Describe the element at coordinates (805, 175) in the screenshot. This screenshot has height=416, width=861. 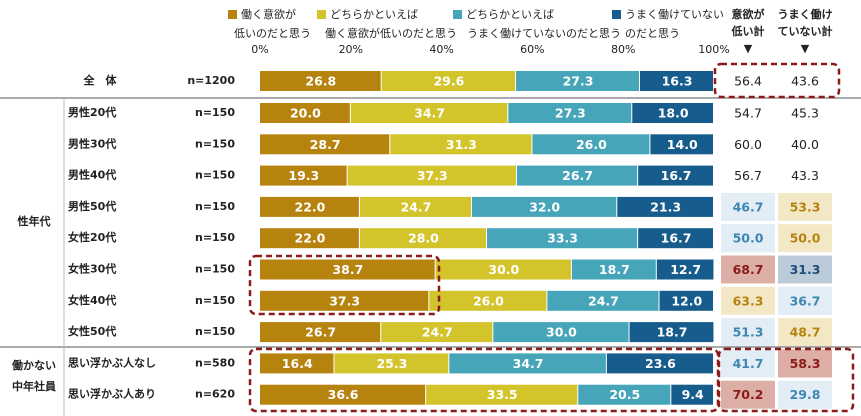
I see `total-value: 43.3` at that location.